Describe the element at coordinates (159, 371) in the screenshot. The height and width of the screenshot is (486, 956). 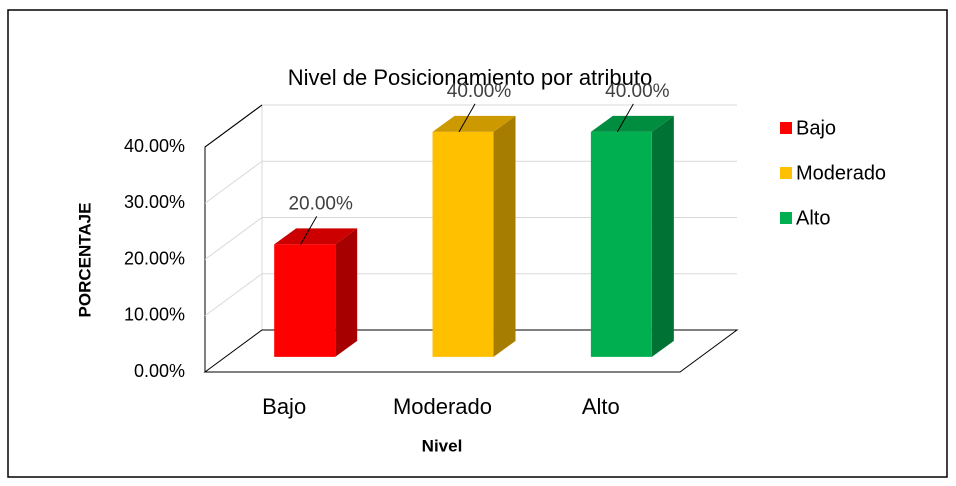
I see `y-tick-label: 0.00%` at that location.